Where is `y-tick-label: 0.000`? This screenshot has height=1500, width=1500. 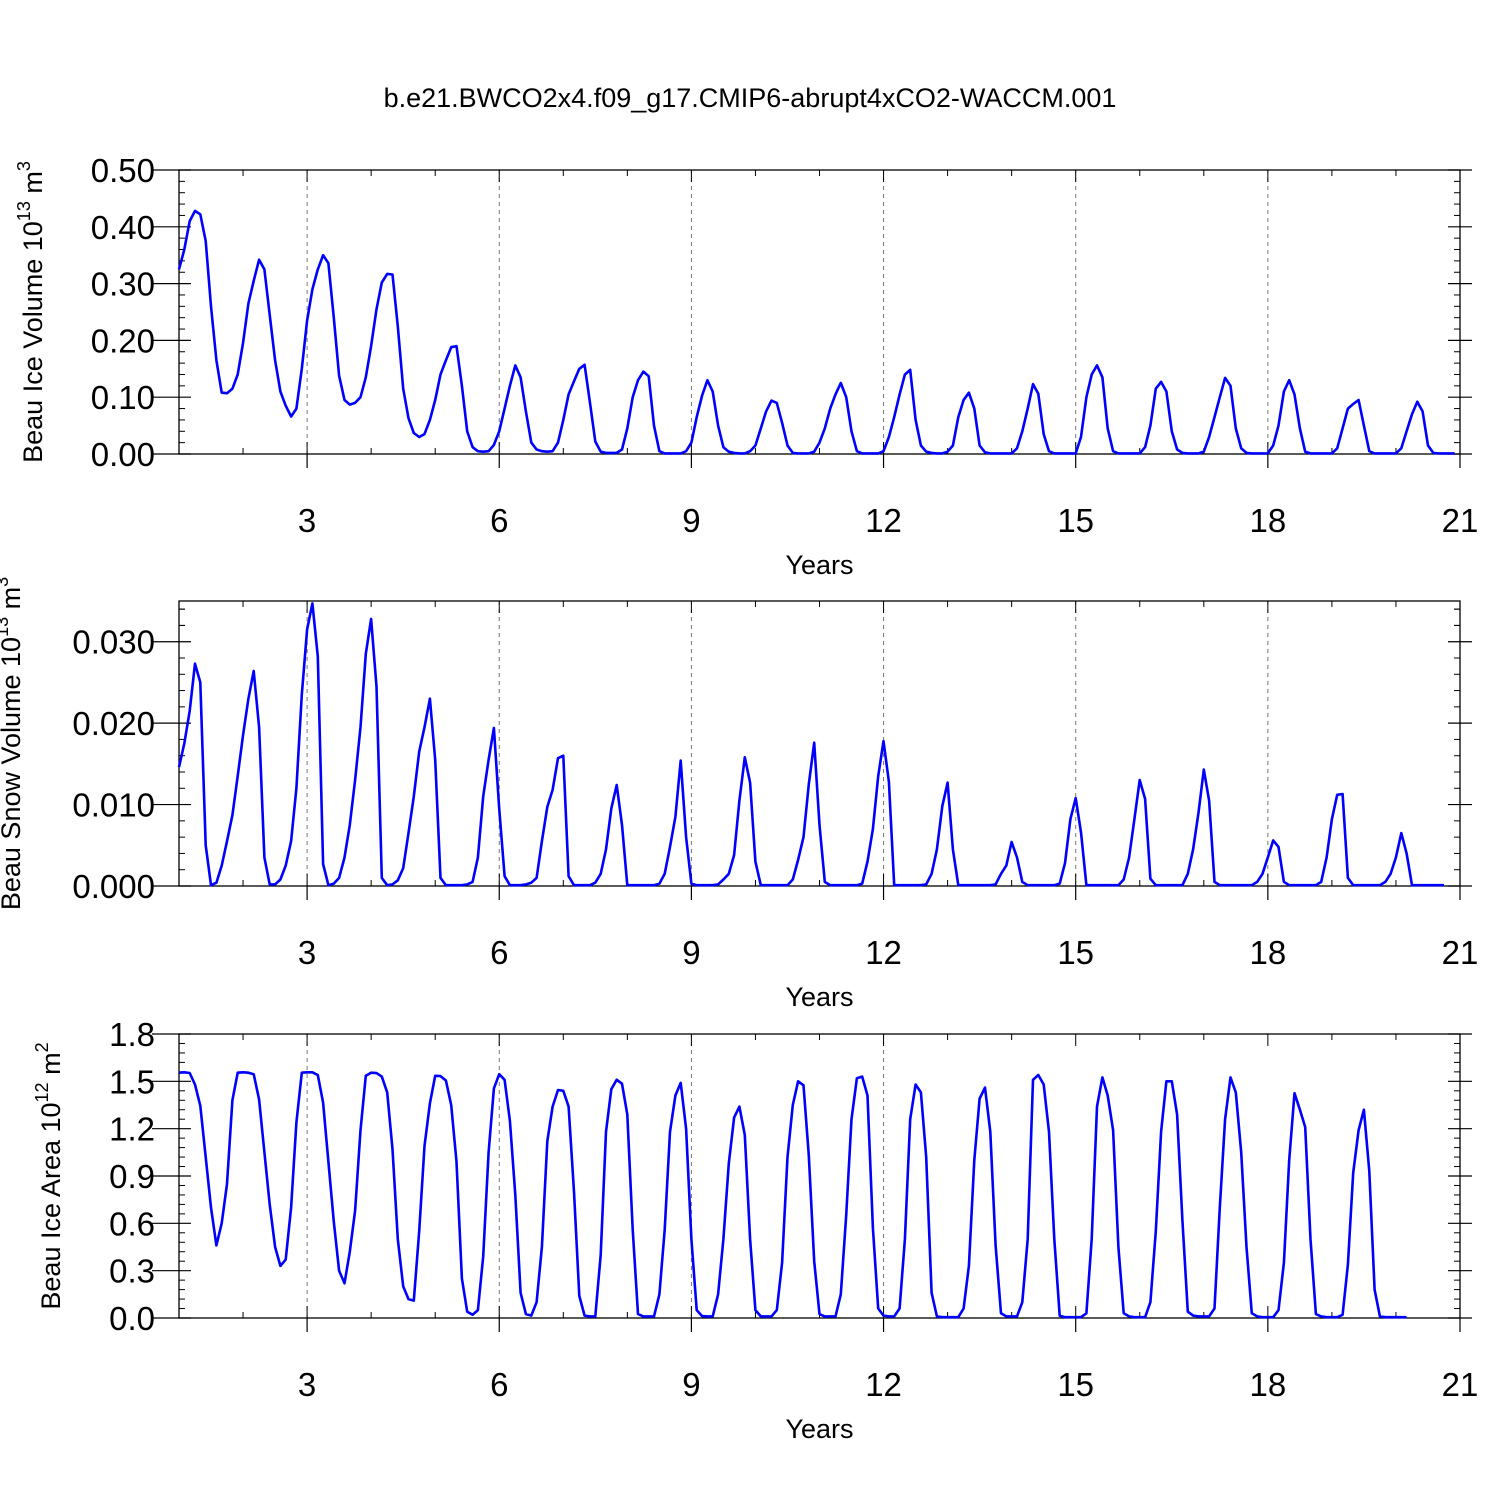
y-tick-label: 0.000 is located at coordinates (113, 886).